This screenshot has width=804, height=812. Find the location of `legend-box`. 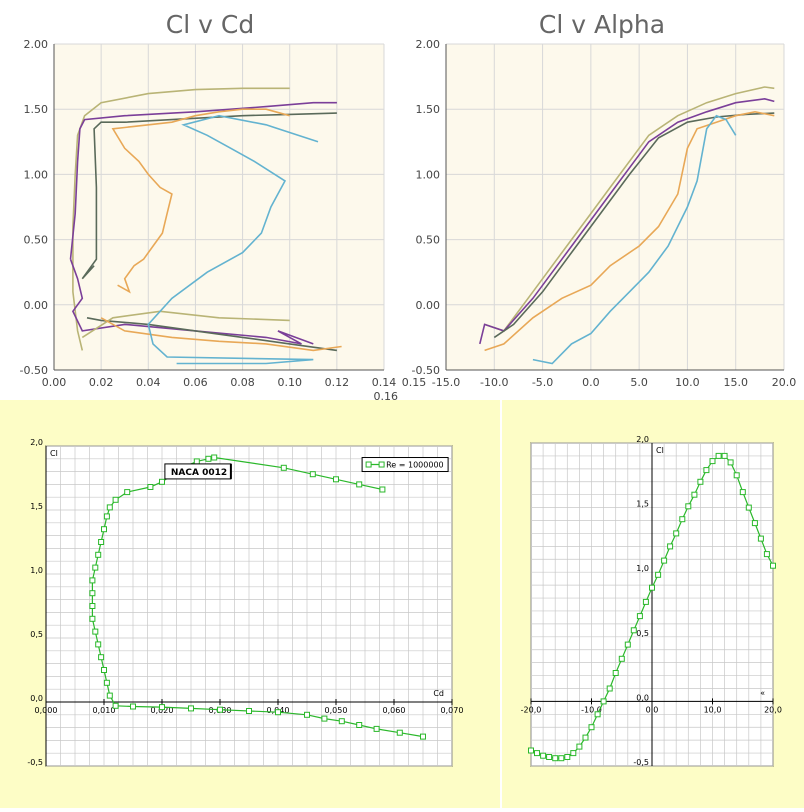

legend-box is located at coordinates (405, 465).